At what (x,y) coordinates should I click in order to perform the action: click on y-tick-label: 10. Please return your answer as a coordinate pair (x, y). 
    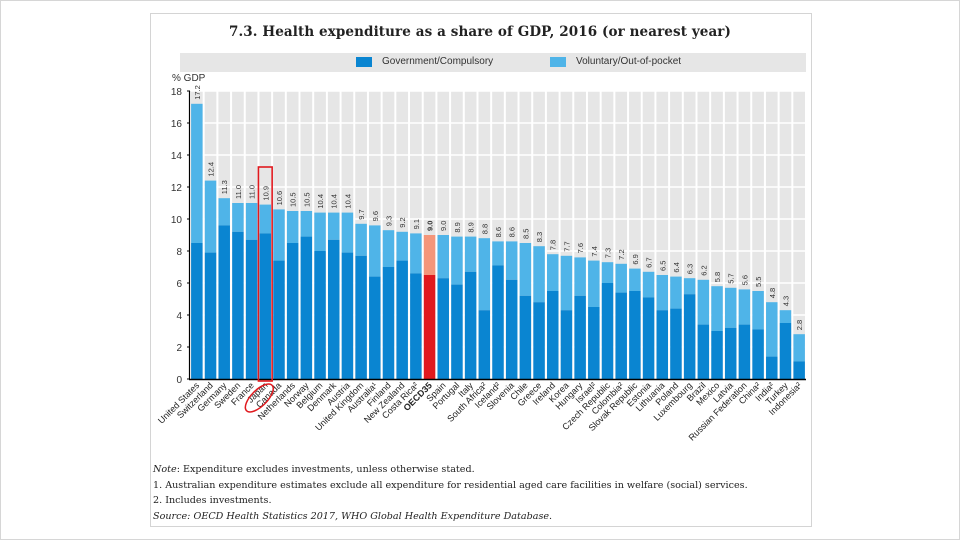
    Looking at the image, I should click on (177, 220).